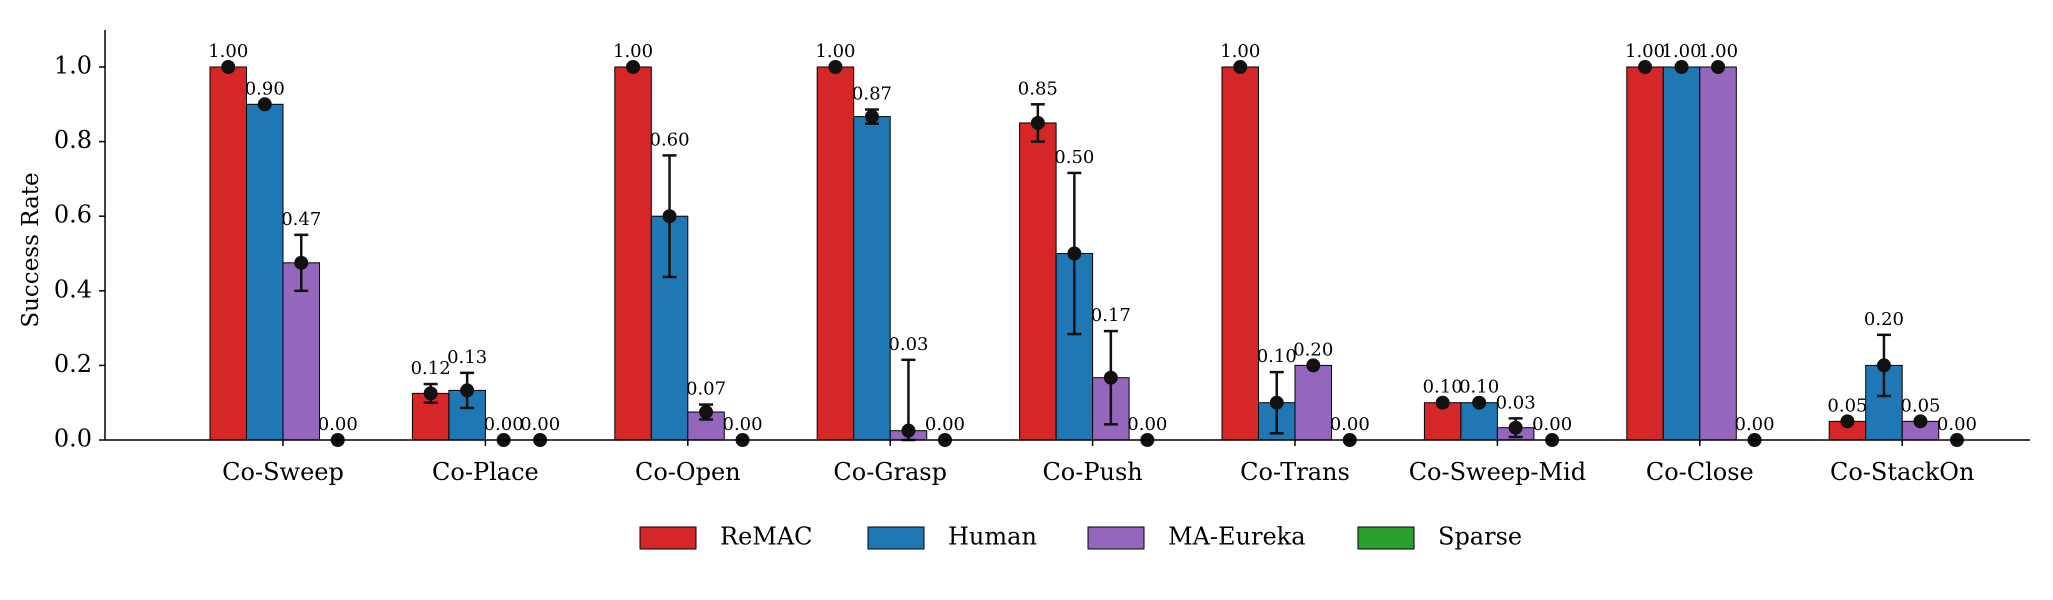 The height and width of the screenshot is (600, 2053). I want to click on x-tick-label: Co-StackOn, so click(1902, 472).